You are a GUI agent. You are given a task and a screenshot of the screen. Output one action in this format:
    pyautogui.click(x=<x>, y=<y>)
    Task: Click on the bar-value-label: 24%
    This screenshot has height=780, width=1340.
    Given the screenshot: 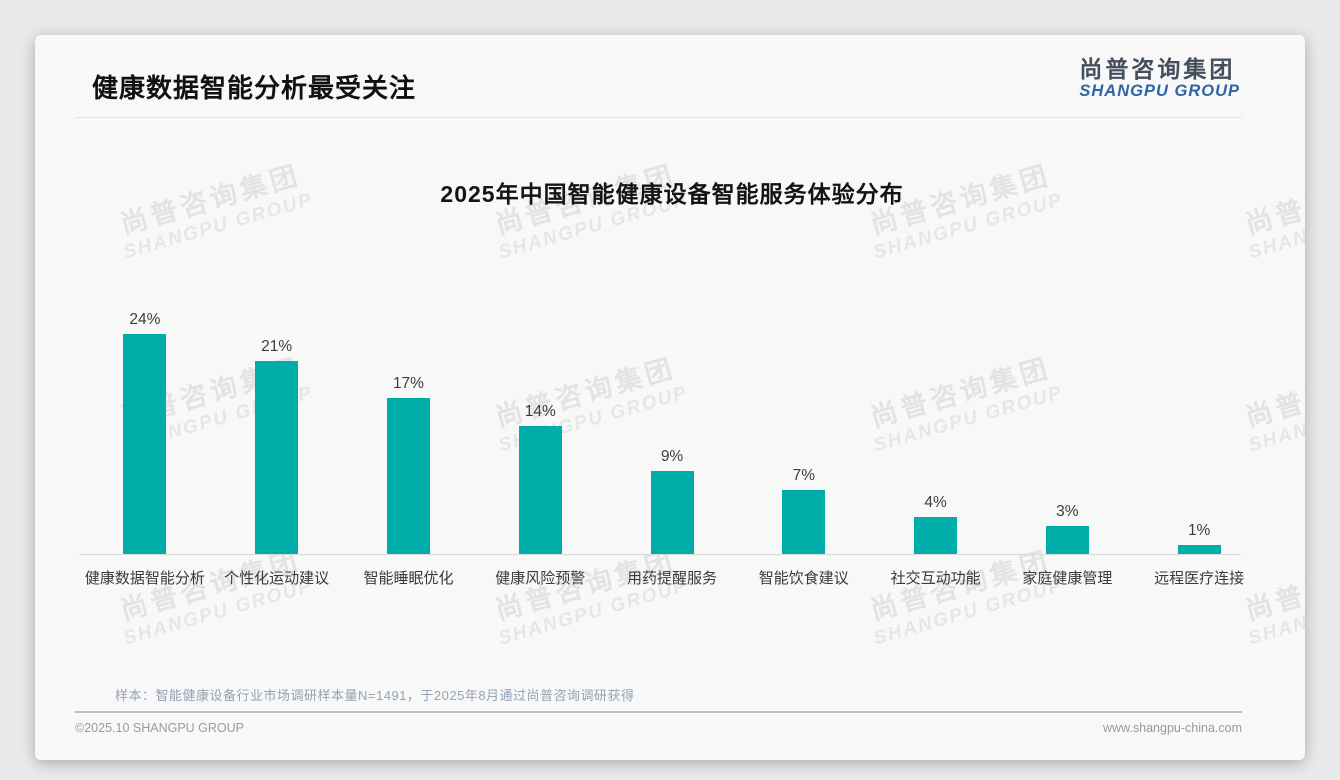 What is the action you would take?
    pyautogui.click(x=145, y=319)
    